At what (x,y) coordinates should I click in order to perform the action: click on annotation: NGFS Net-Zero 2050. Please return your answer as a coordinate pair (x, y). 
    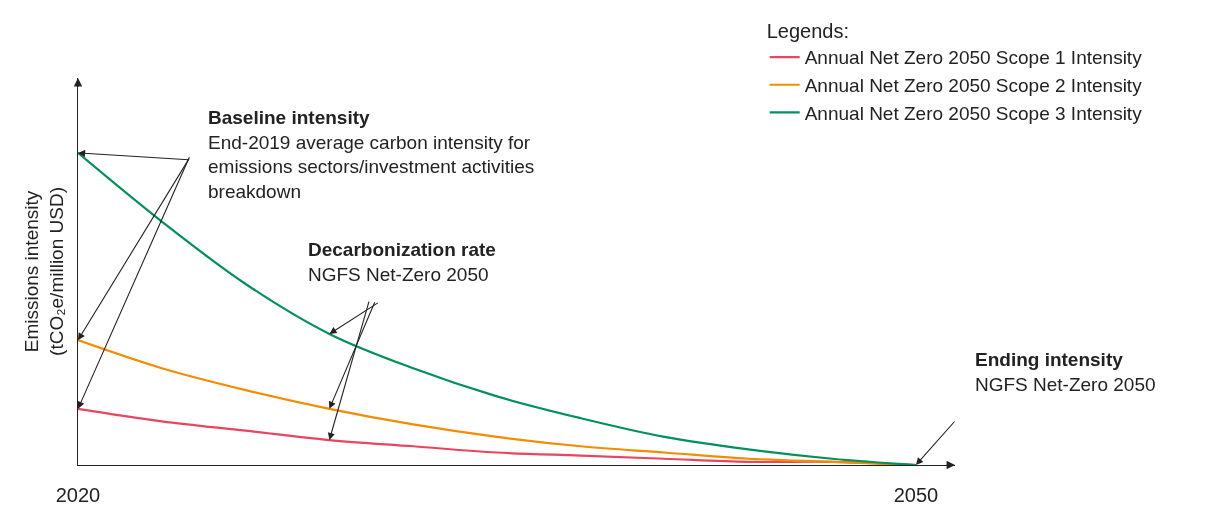
    Looking at the image, I should click on (398, 274).